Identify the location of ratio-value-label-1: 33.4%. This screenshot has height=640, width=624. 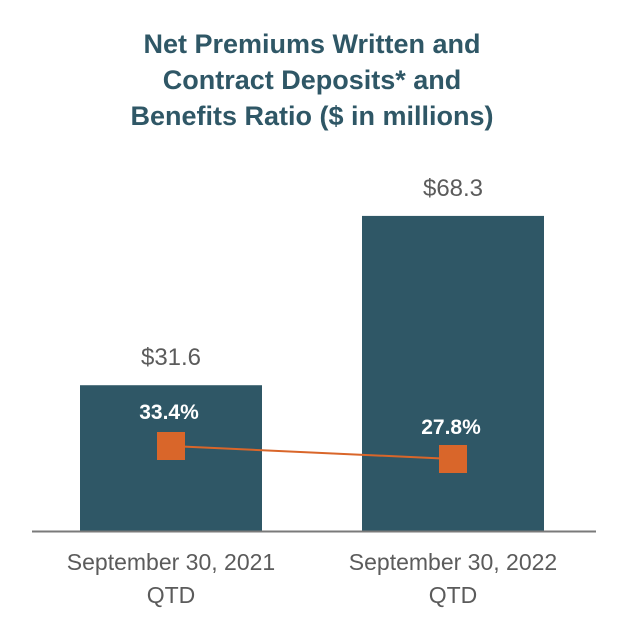
(169, 412).